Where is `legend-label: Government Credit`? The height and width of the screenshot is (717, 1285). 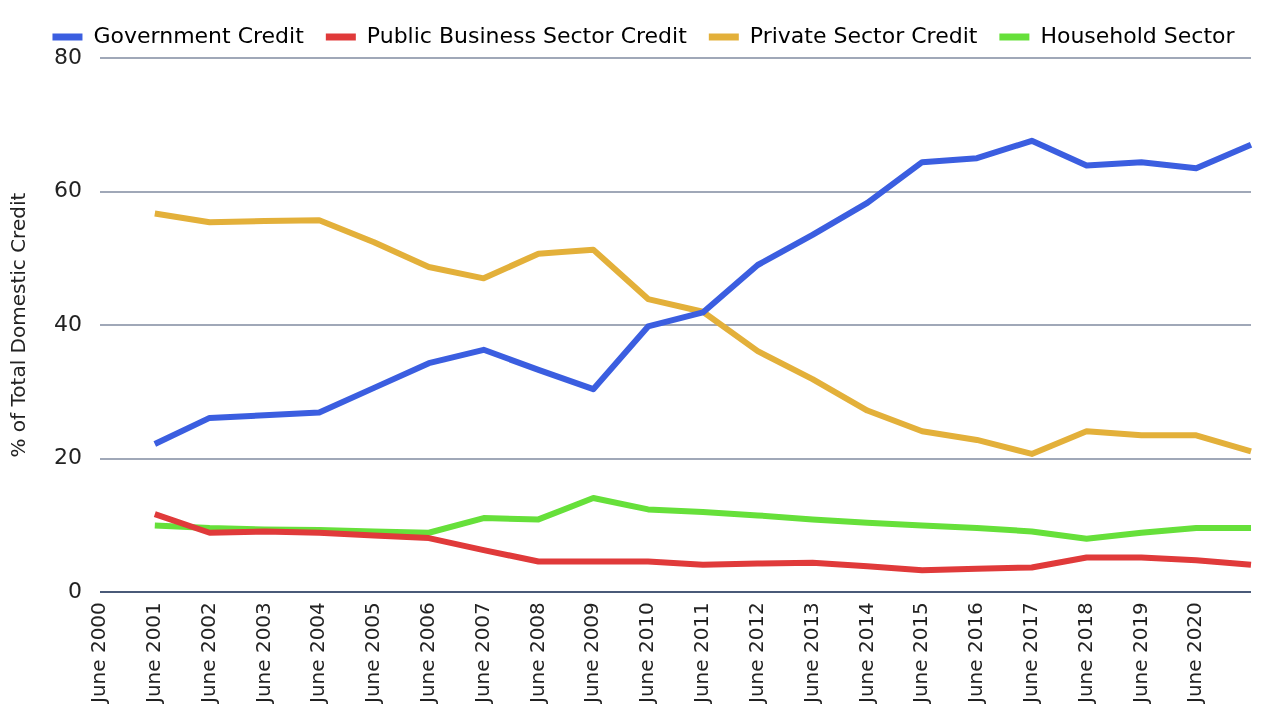
legend-label: Government Credit is located at coordinates (199, 35).